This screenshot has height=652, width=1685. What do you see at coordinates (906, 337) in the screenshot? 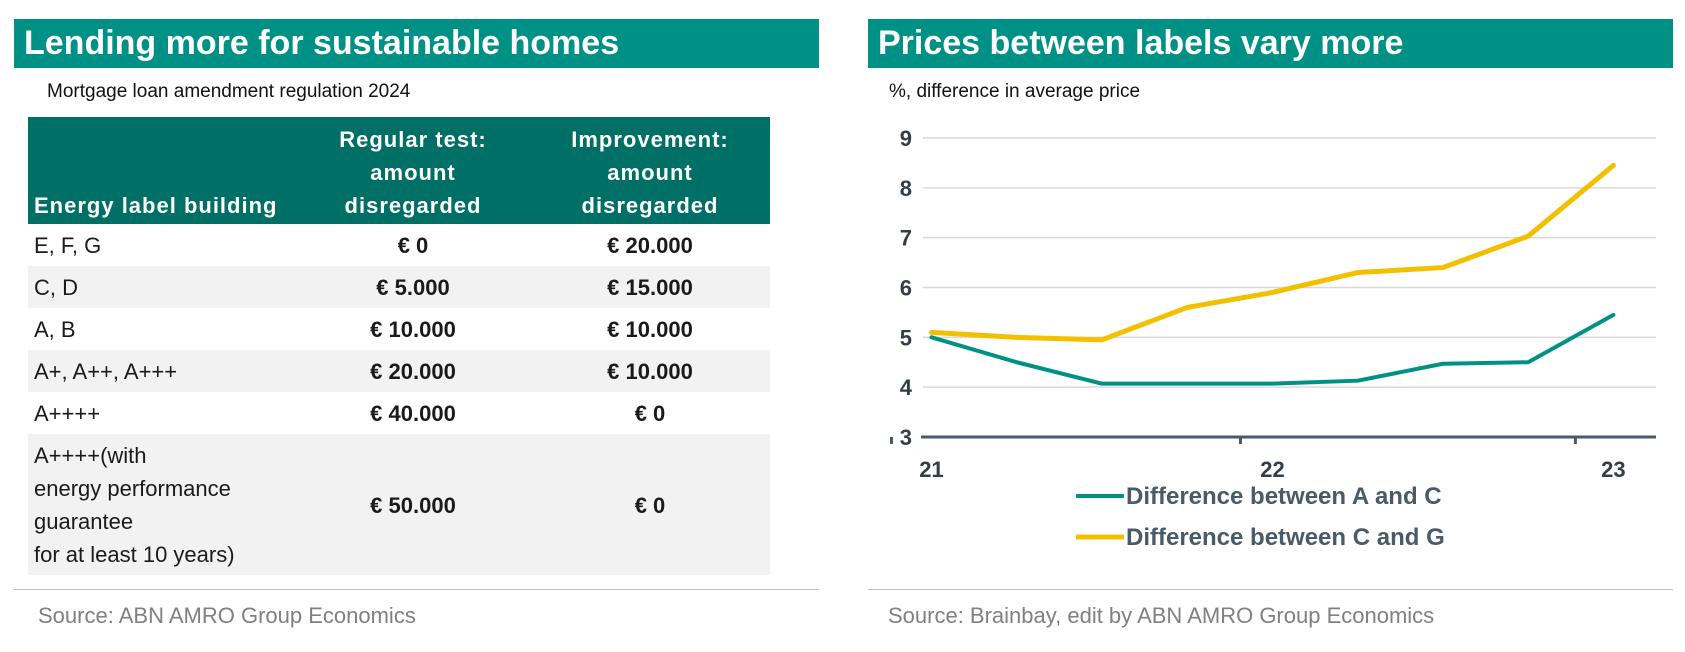
I see `y-tick-label: 5` at bounding box center [906, 337].